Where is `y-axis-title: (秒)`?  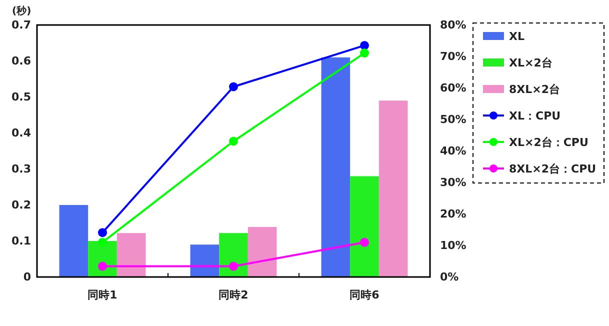 y-axis-title: (秒) is located at coordinates (22, 11).